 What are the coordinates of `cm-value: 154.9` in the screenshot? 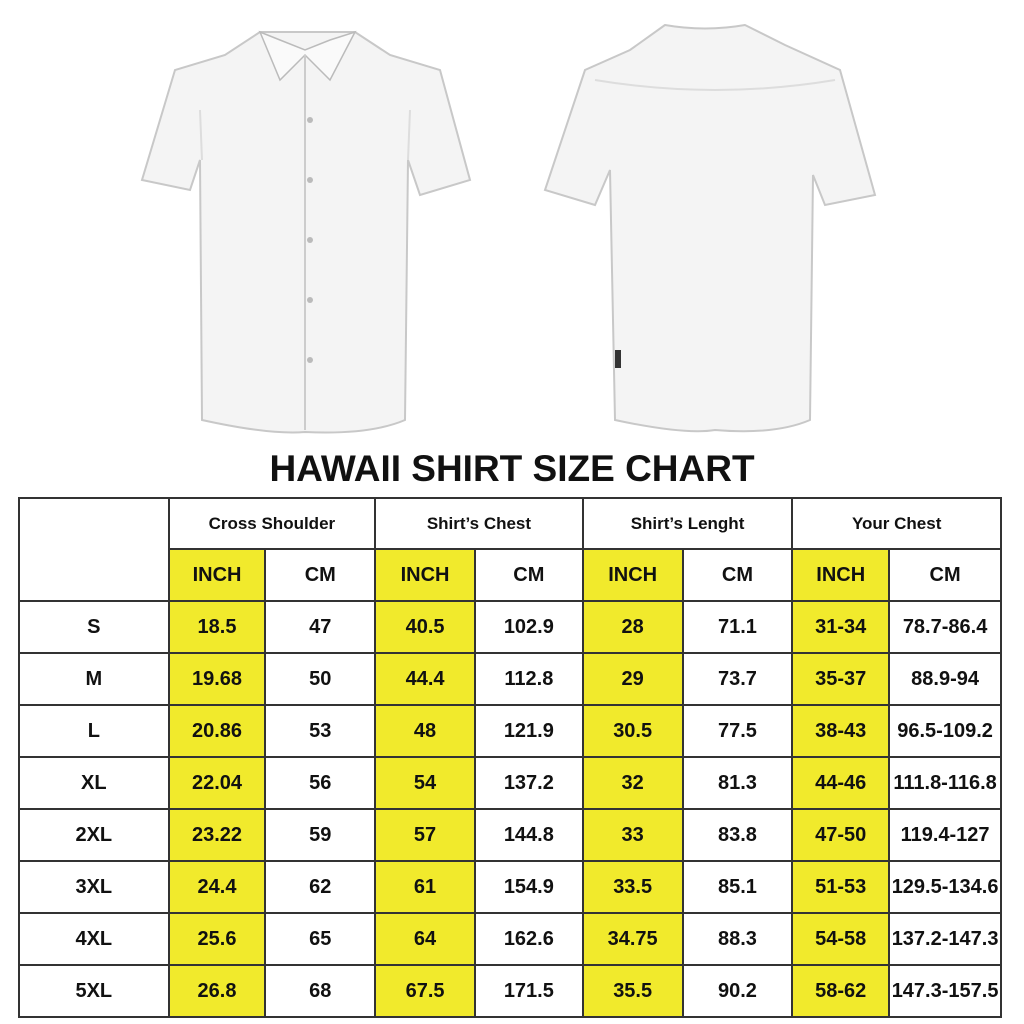 It's located at (528, 887).